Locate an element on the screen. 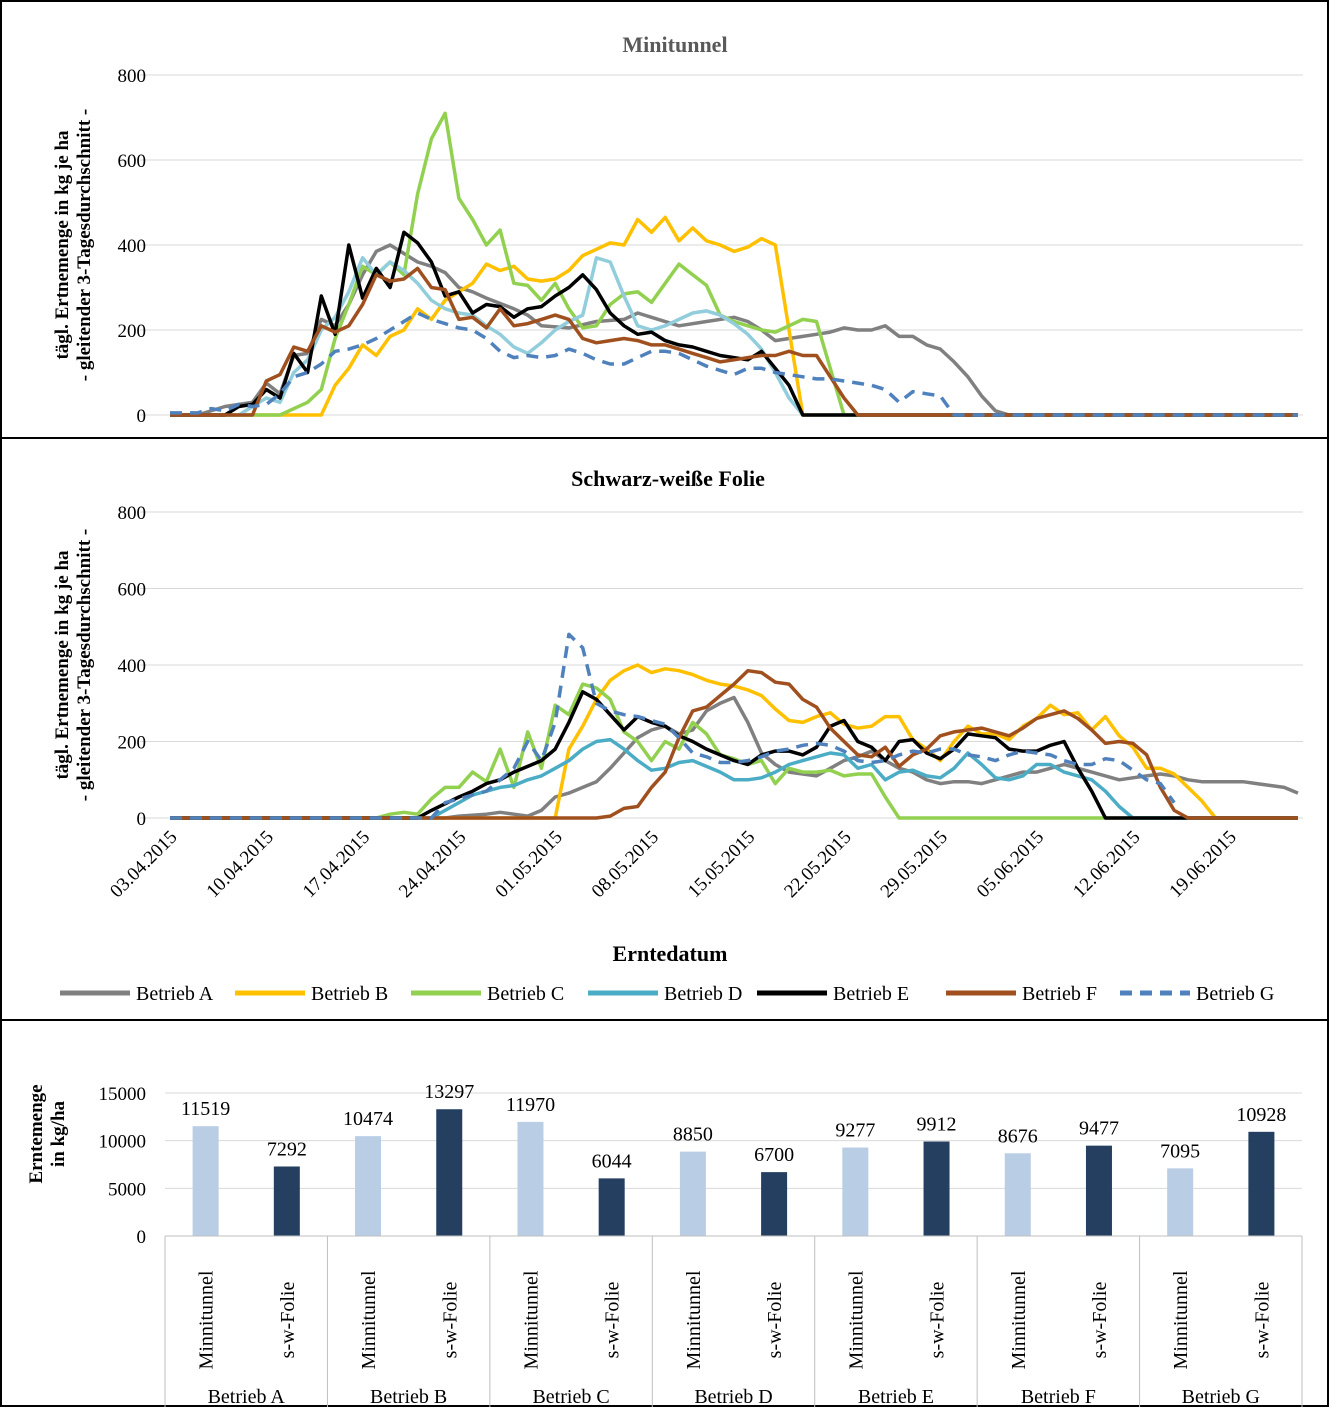 The height and width of the screenshot is (1407, 1329). group-label: Betrieb B is located at coordinates (408, 1396).